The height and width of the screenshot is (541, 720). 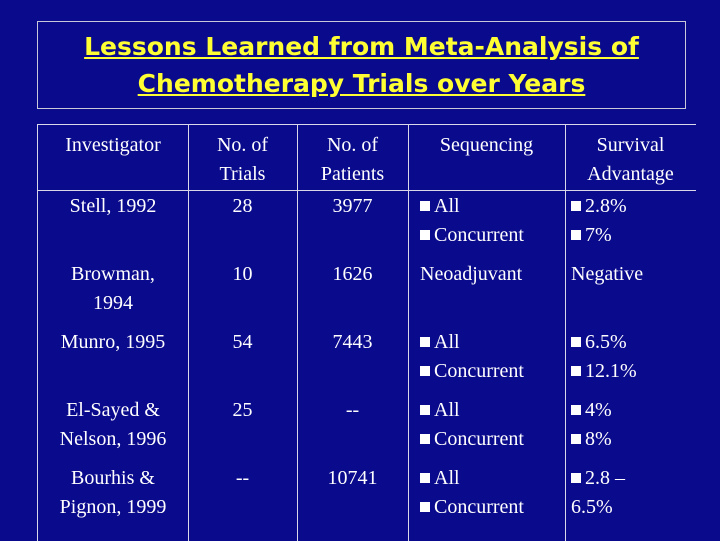 I want to click on slide-title-line-2: Chemotherapy Trials over Years, so click(x=361, y=83).